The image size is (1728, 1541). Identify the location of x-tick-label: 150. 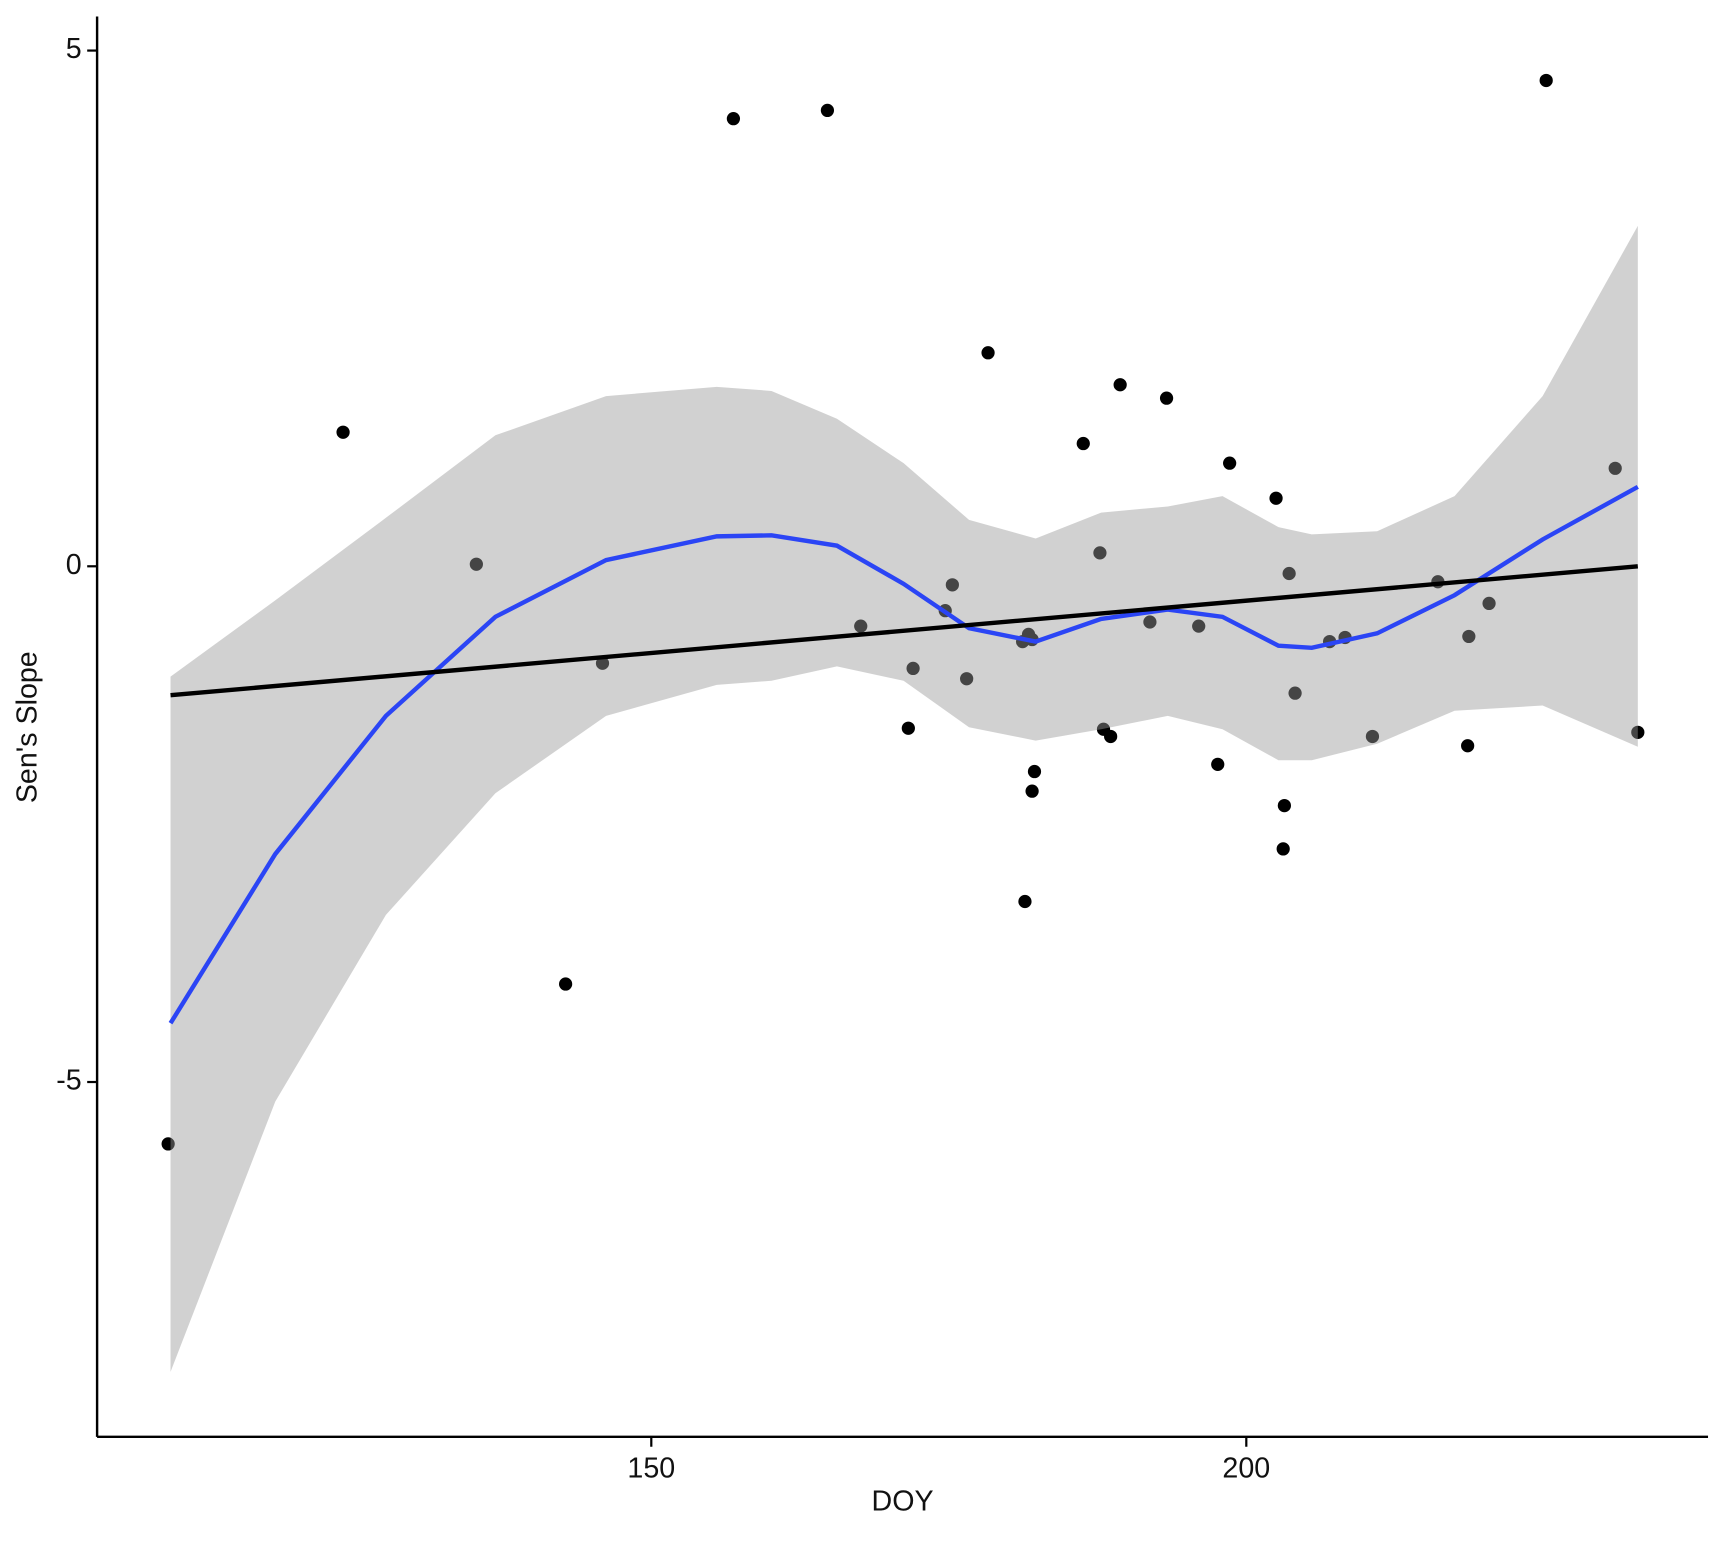
(651, 1468).